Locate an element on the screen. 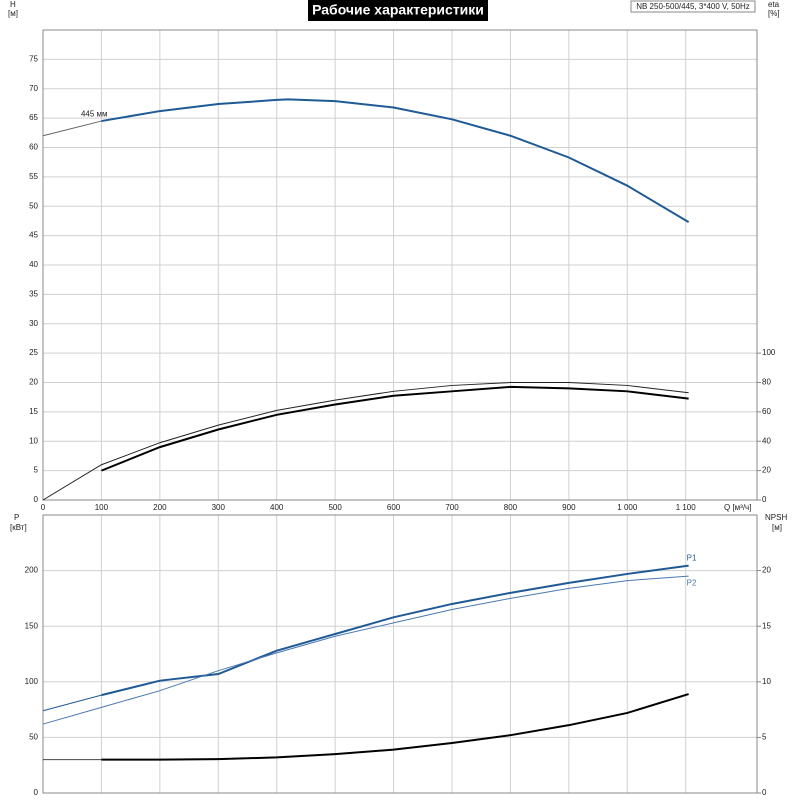 This screenshot has width=800, height=800. title-box is located at coordinates (398, 10).